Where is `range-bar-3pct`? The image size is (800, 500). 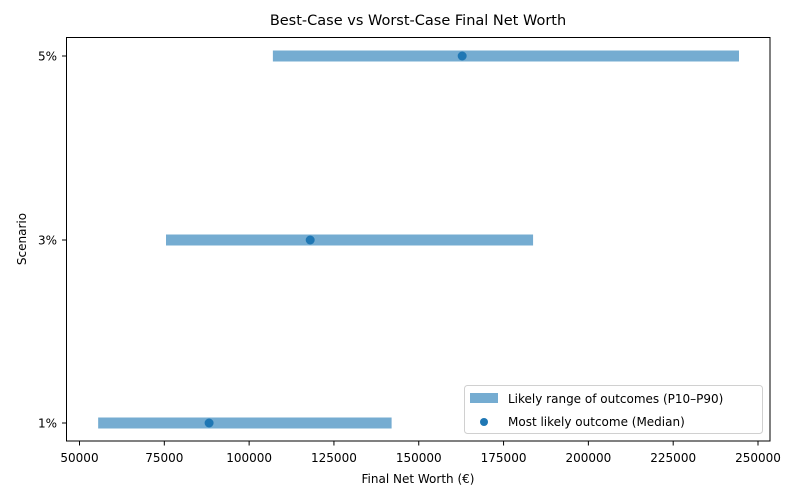
range-bar-3pct is located at coordinates (350, 240).